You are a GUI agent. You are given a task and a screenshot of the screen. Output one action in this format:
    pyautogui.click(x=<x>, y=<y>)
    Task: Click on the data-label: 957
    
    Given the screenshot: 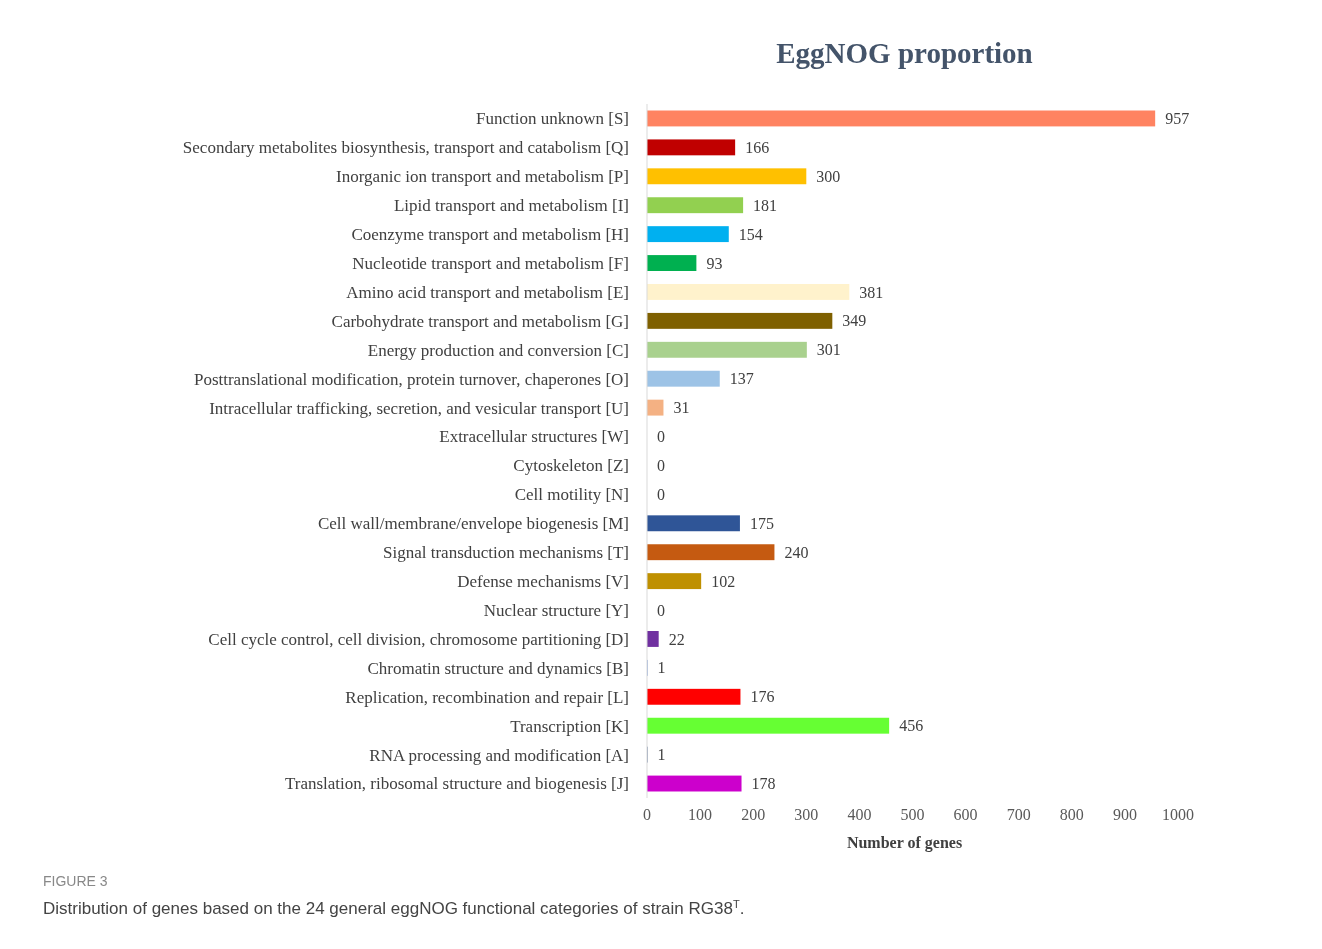 What is the action you would take?
    pyautogui.click(x=1177, y=119)
    